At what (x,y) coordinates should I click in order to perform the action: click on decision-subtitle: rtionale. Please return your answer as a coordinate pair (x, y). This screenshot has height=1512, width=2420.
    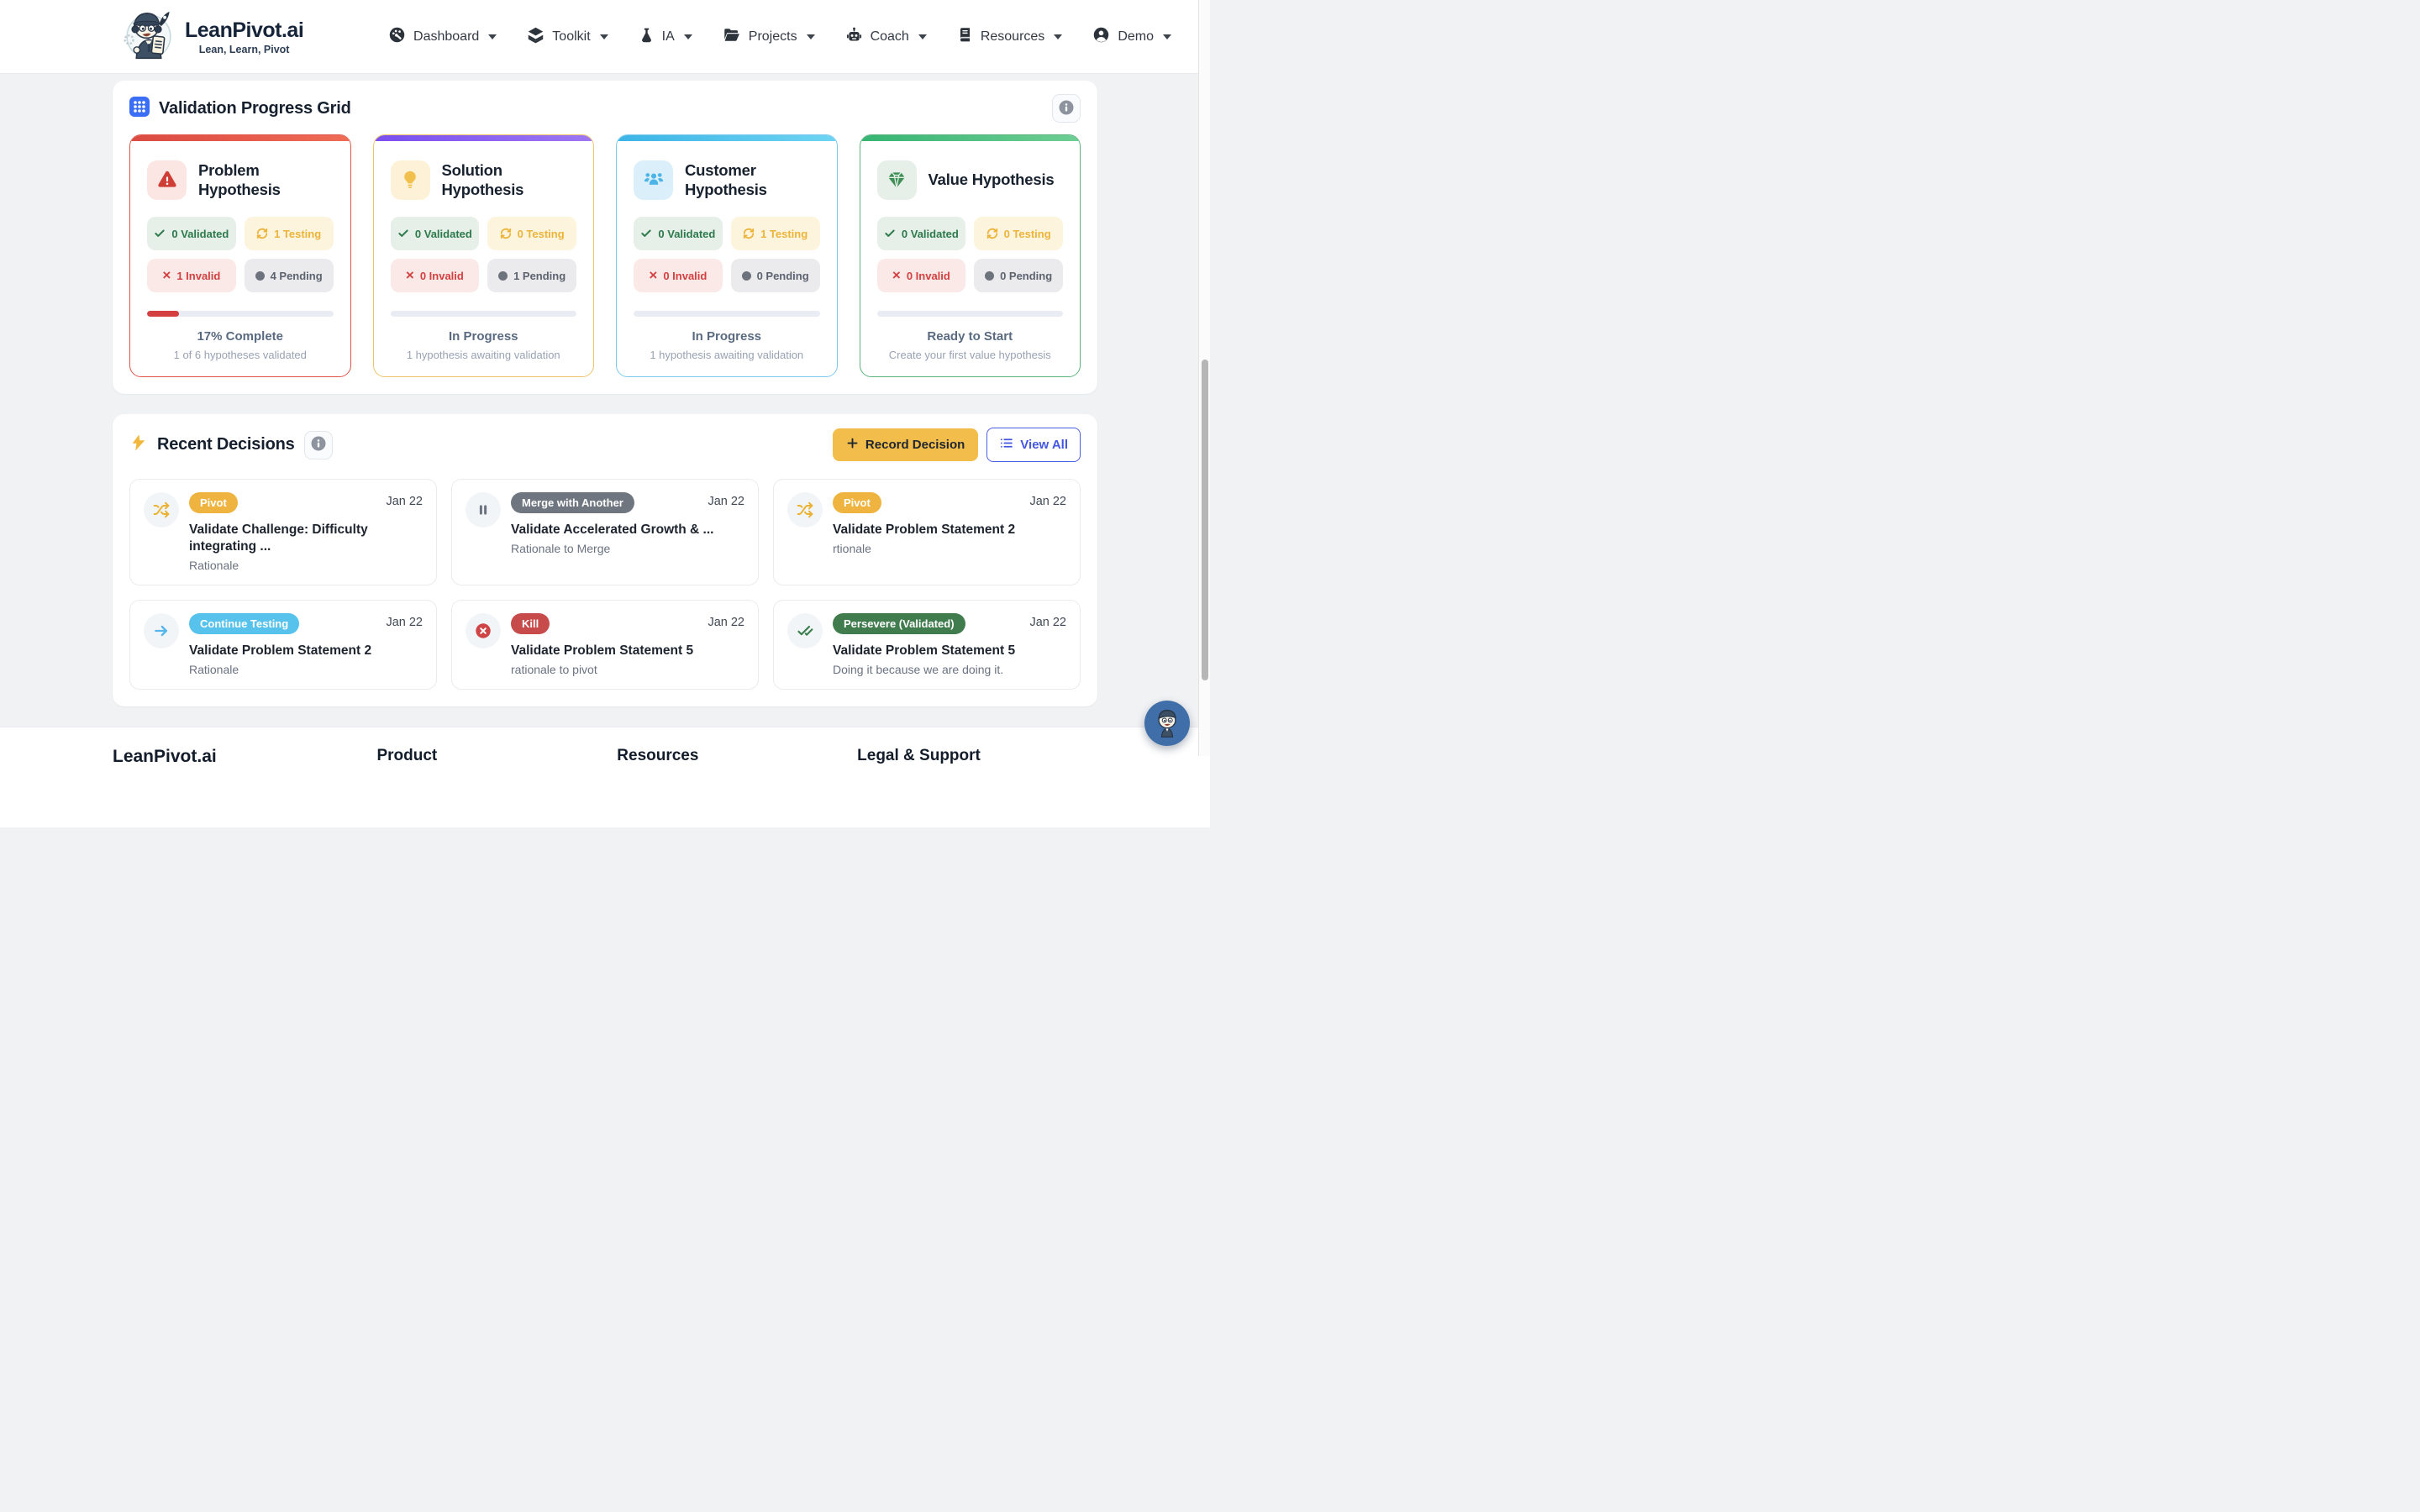
    Looking at the image, I should click on (852, 549).